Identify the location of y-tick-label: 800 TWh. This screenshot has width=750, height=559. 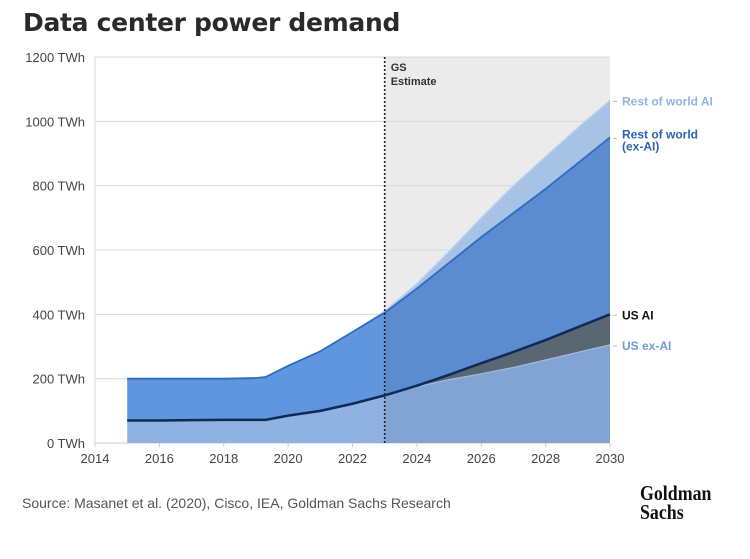
(58, 186).